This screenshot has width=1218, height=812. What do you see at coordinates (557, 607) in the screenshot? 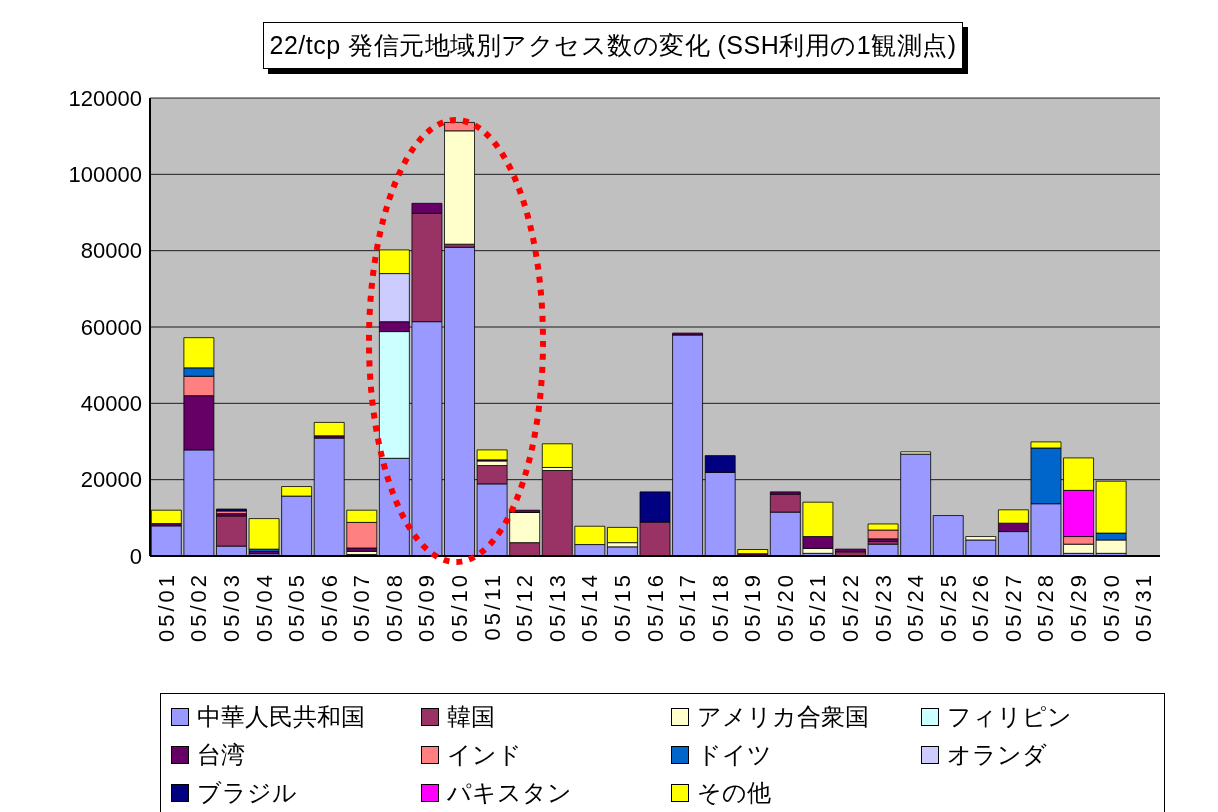
I see `x-tick-label: 05/13` at bounding box center [557, 607].